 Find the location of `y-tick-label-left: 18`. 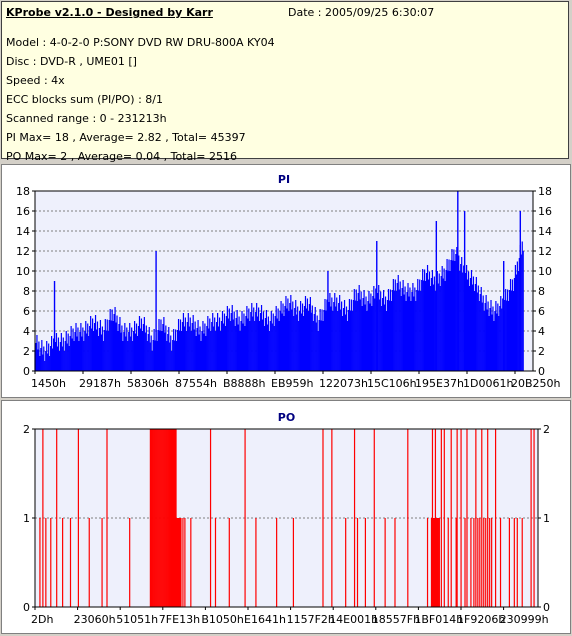

y-tick-label-left: 18 is located at coordinates (23, 191).